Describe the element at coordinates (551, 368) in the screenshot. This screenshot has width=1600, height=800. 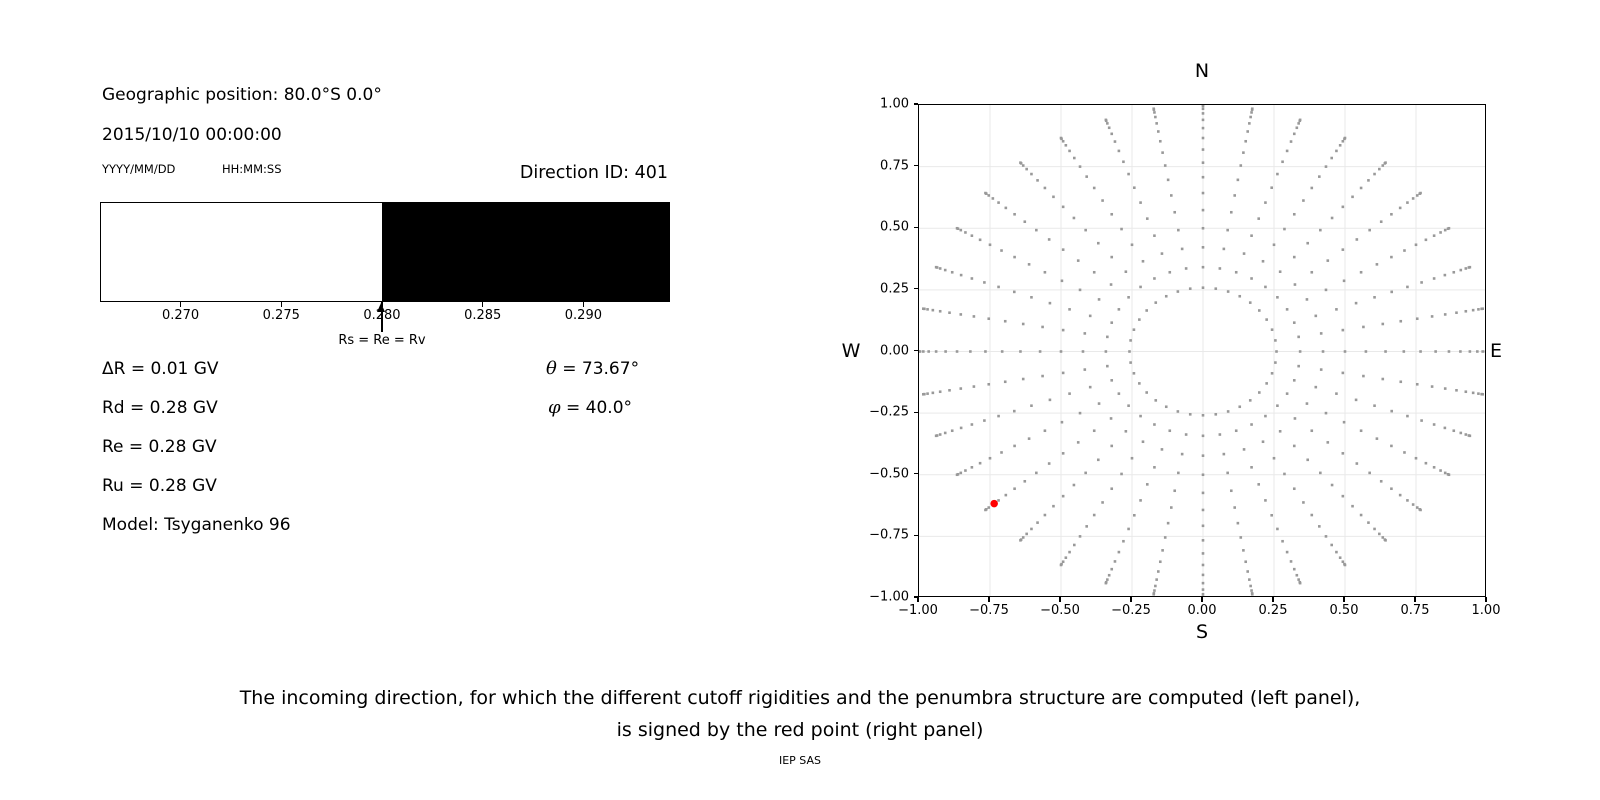
I see `theta-symbol: θ` at that location.